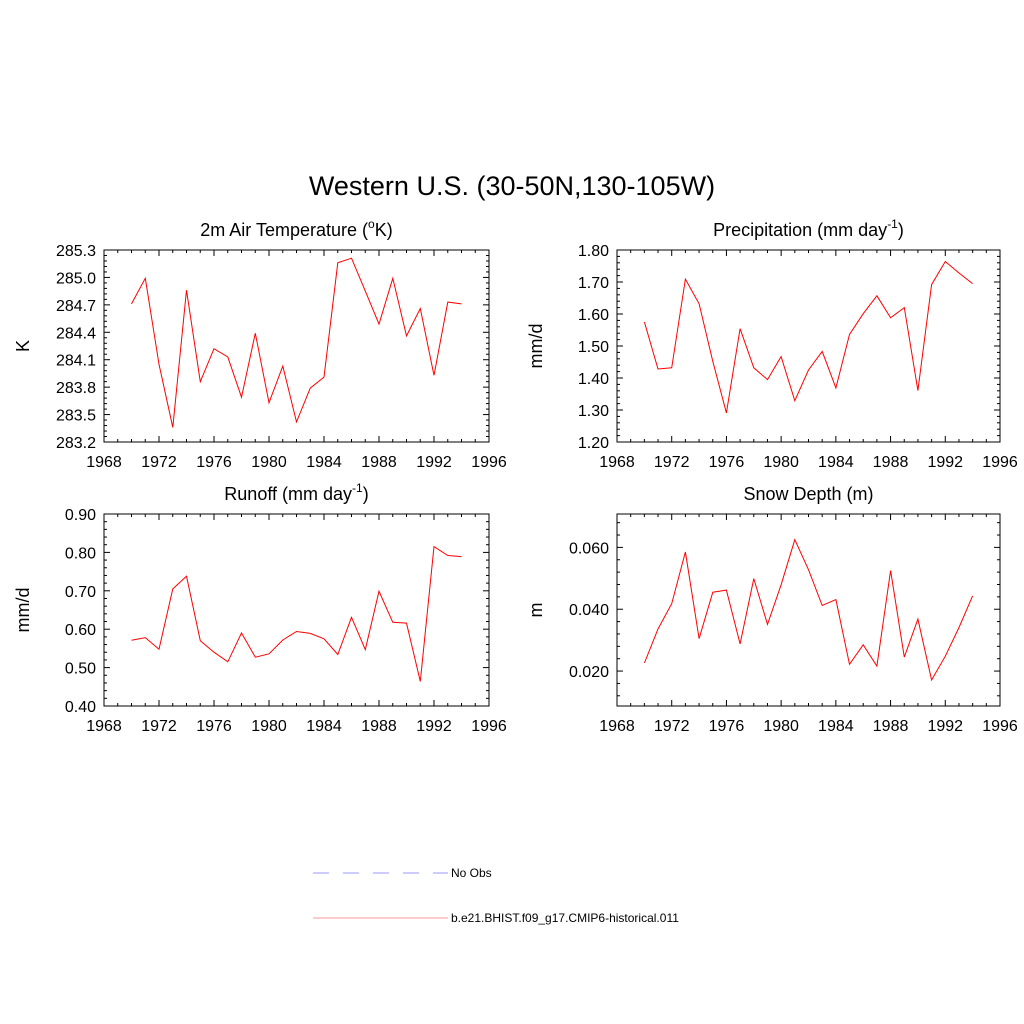  I want to click on precipitation-y-tick-label: 1.40, so click(593, 379).